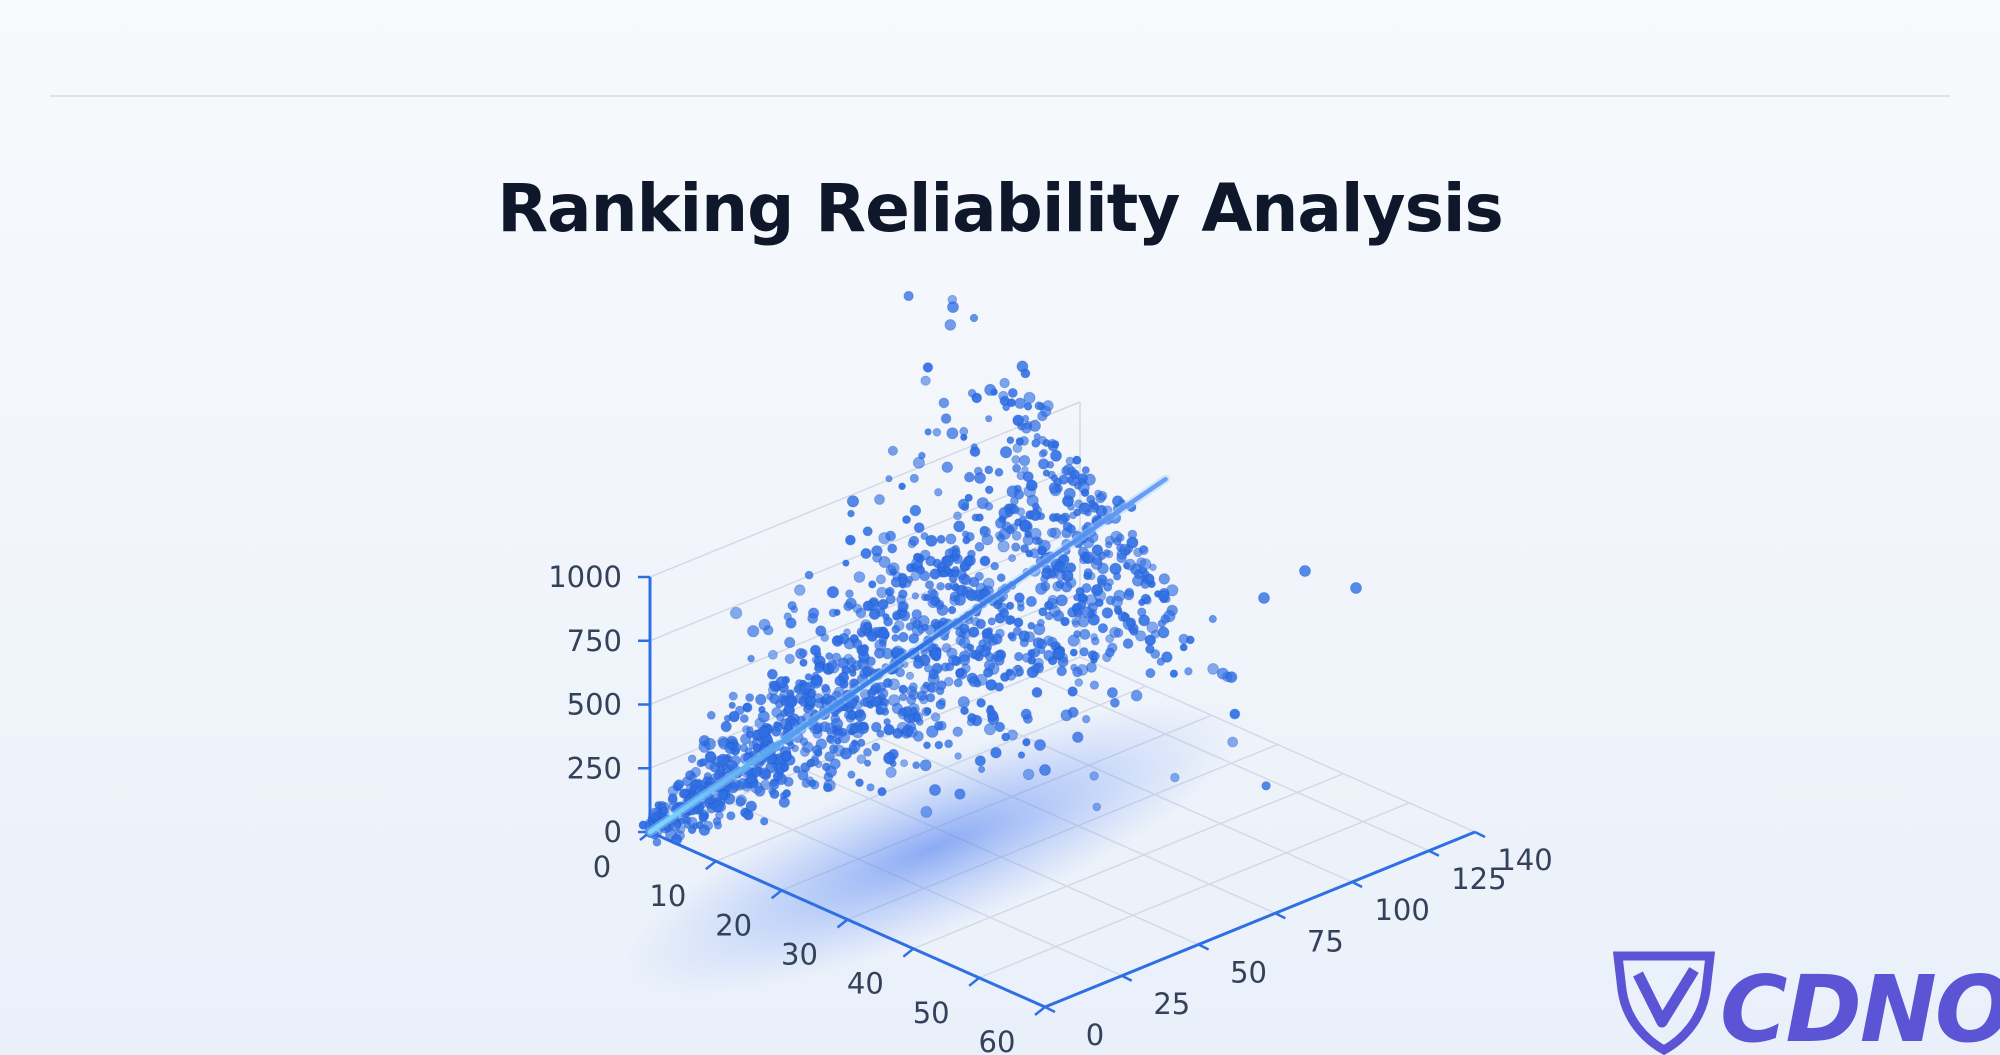 The image size is (2000, 1055). Describe the element at coordinates (1000, 96) in the screenshot. I see `top-divider` at that location.